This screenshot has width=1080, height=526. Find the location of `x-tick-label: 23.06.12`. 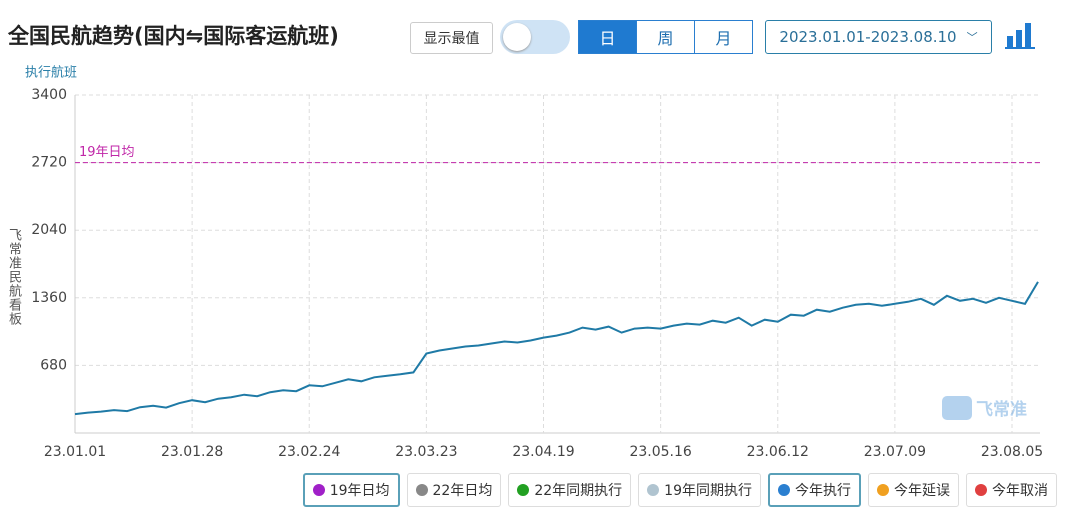

x-tick-label: 23.06.12 is located at coordinates (778, 452).